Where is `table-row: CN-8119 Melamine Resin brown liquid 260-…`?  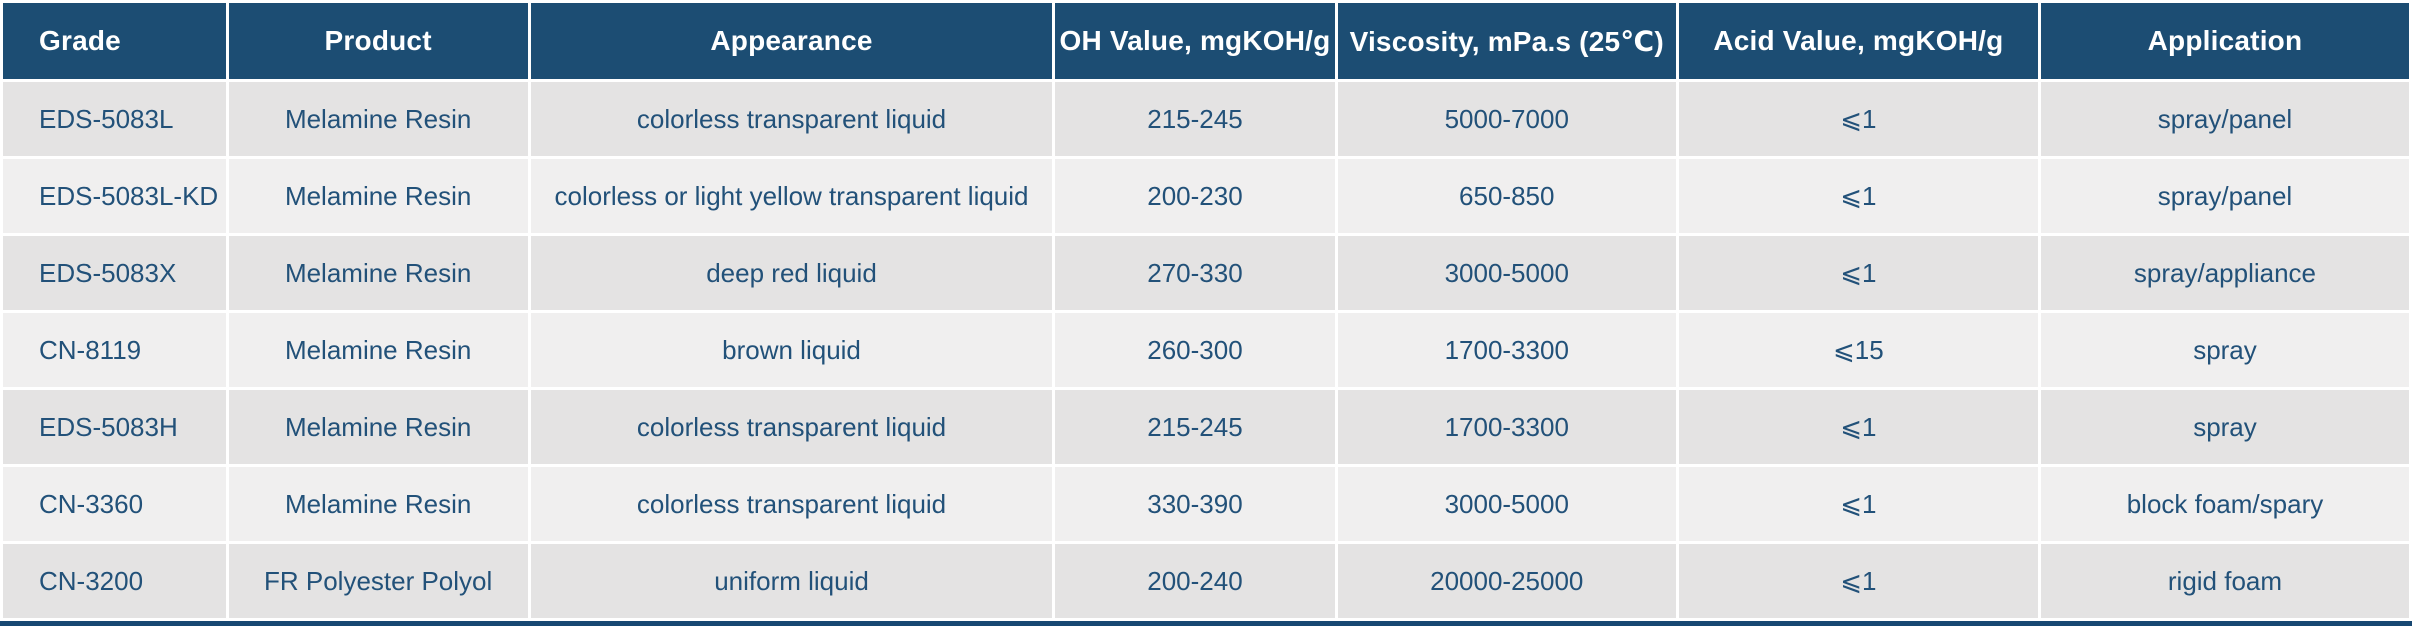 table-row: CN-8119 Melamine Resin brown liquid 260-… is located at coordinates (1206, 350).